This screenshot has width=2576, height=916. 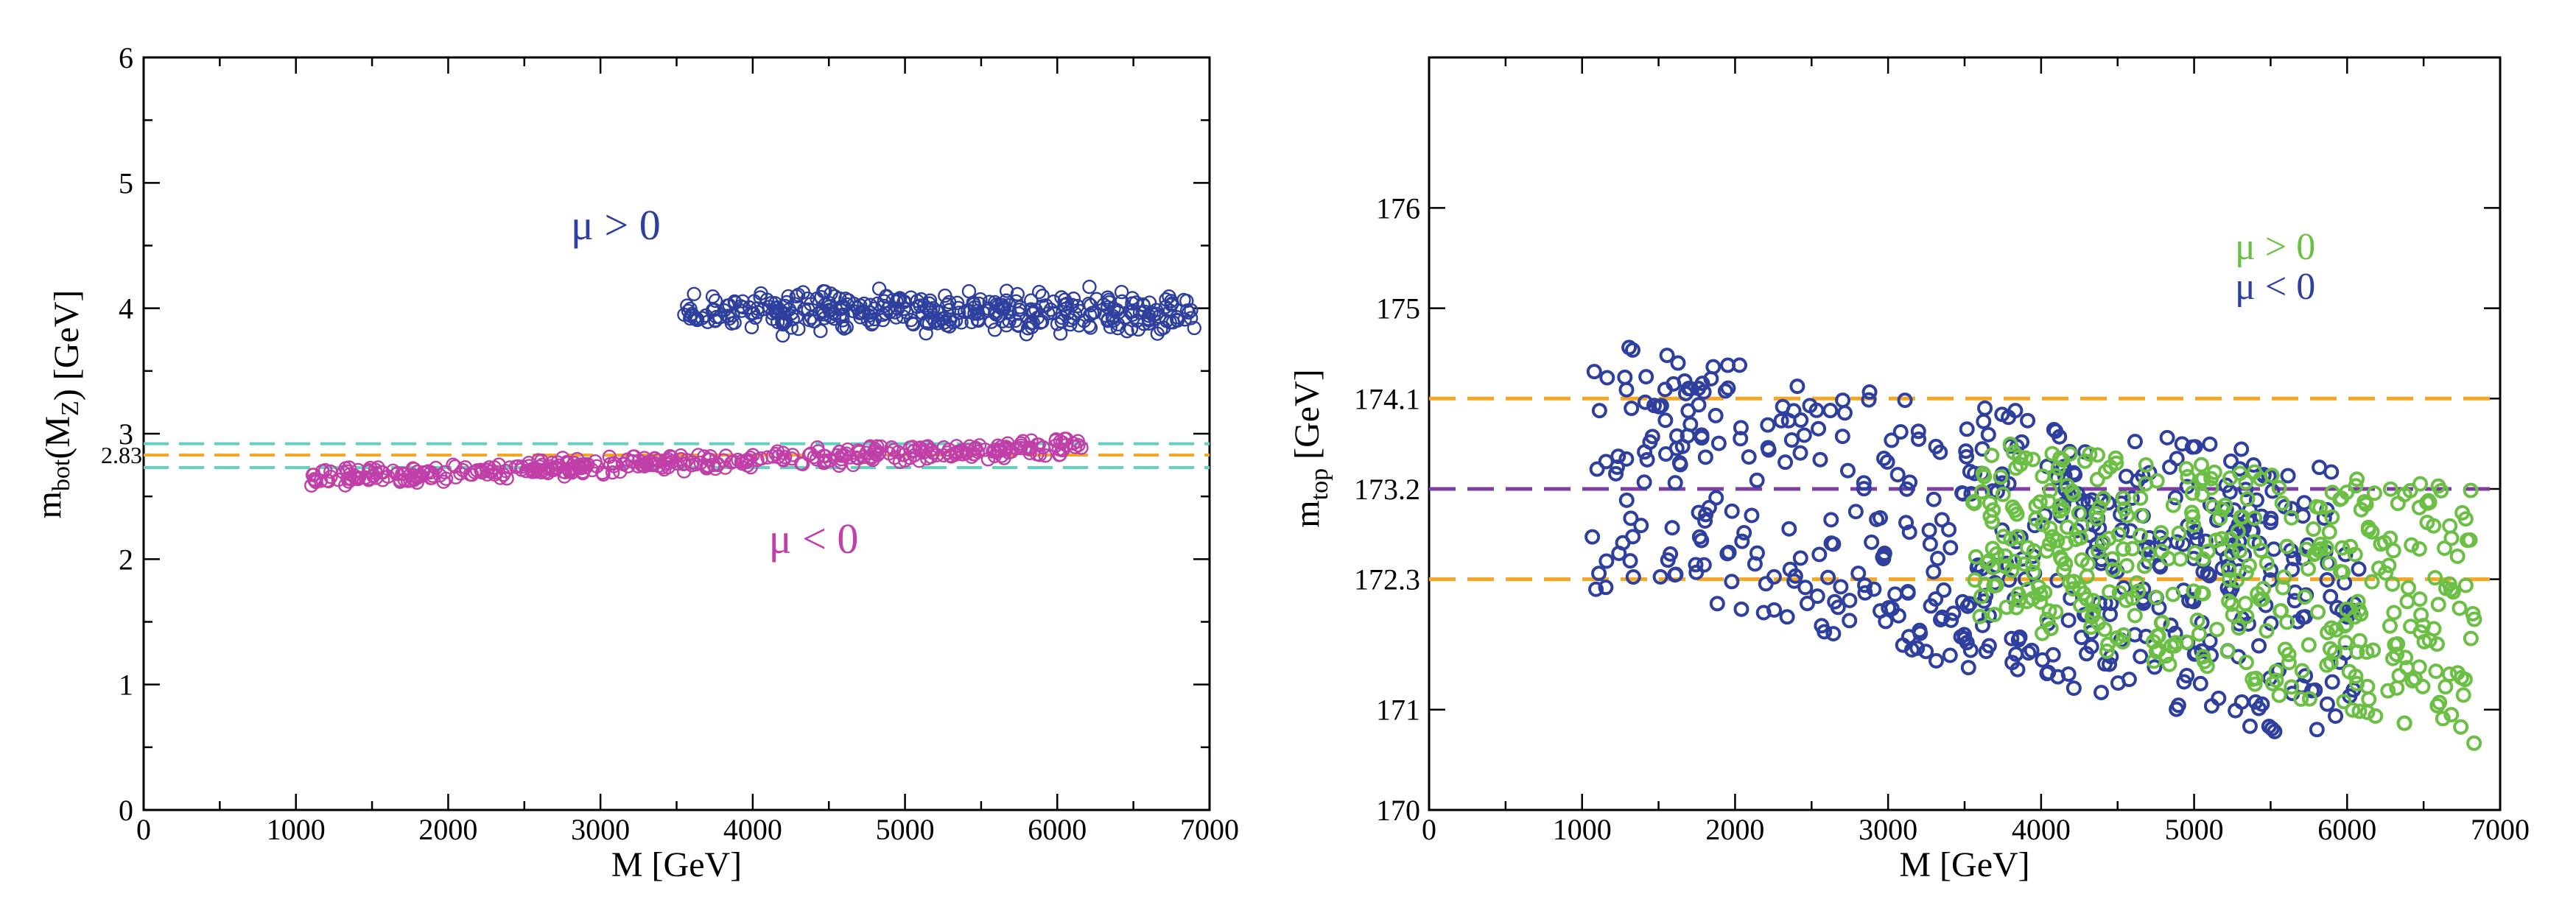 I want to click on y-tick-label: 1, so click(x=126, y=685).